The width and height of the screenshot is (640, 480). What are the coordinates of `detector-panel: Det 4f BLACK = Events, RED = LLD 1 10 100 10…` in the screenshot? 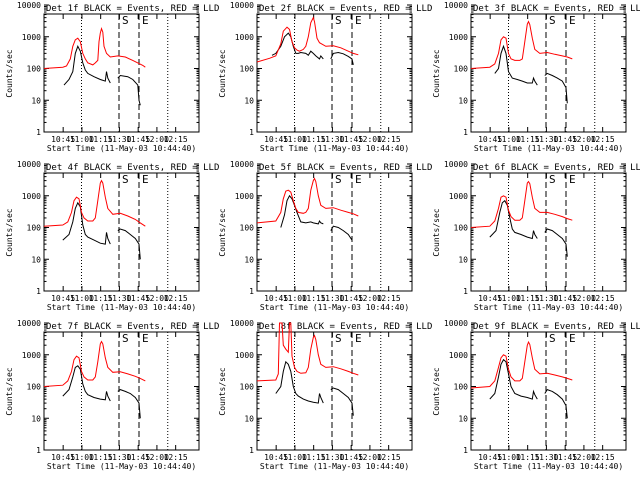 It's located at (112, 236).